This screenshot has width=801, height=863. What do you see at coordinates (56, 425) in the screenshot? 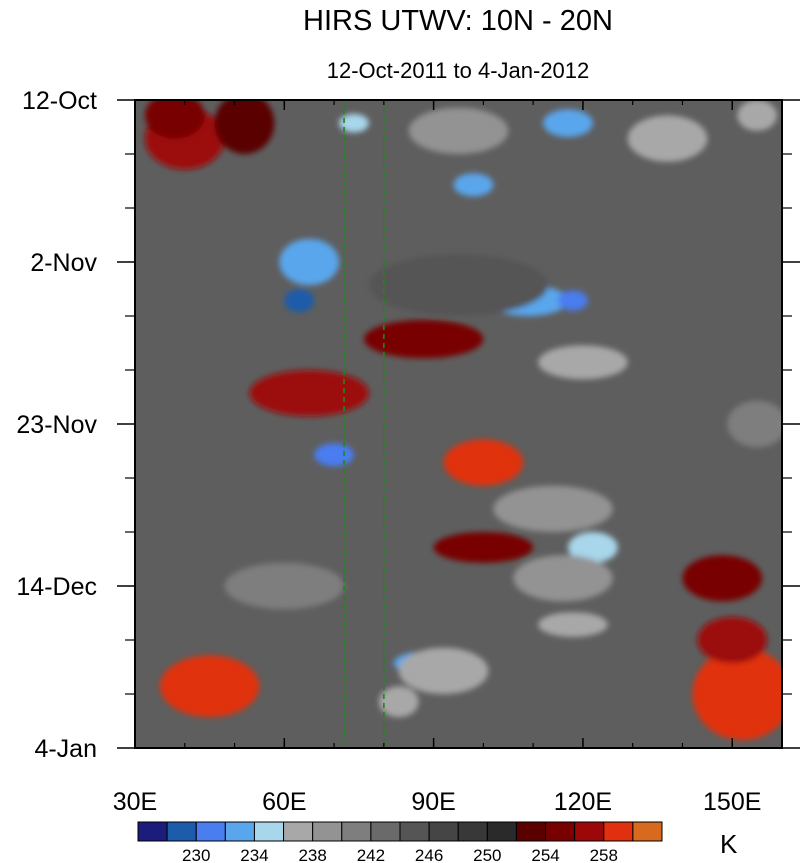
I see `y-tick-label: 23-Nov` at bounding box center [56, 425].